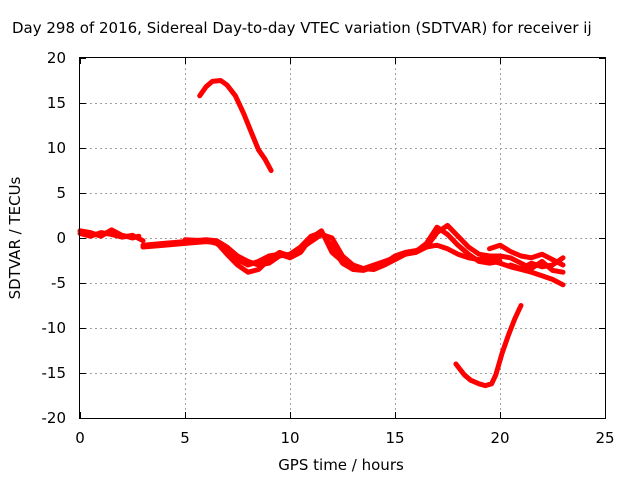 The image size is (640, 480). I want to click on series-line-arc-f, so click(235, 125).